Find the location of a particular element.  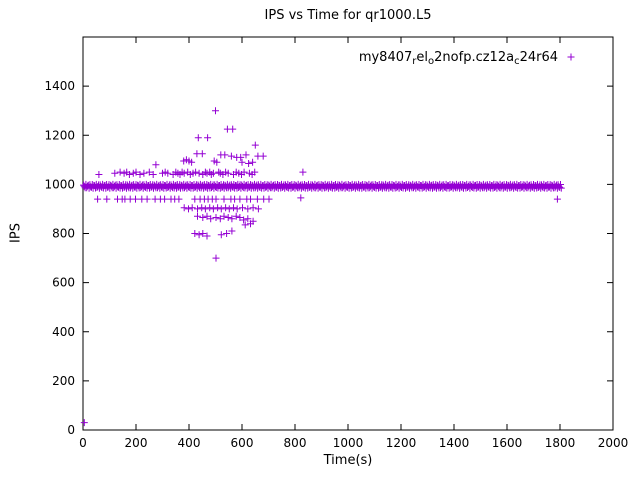

y-tick-label: 800 is located at coordinates (63, 234).